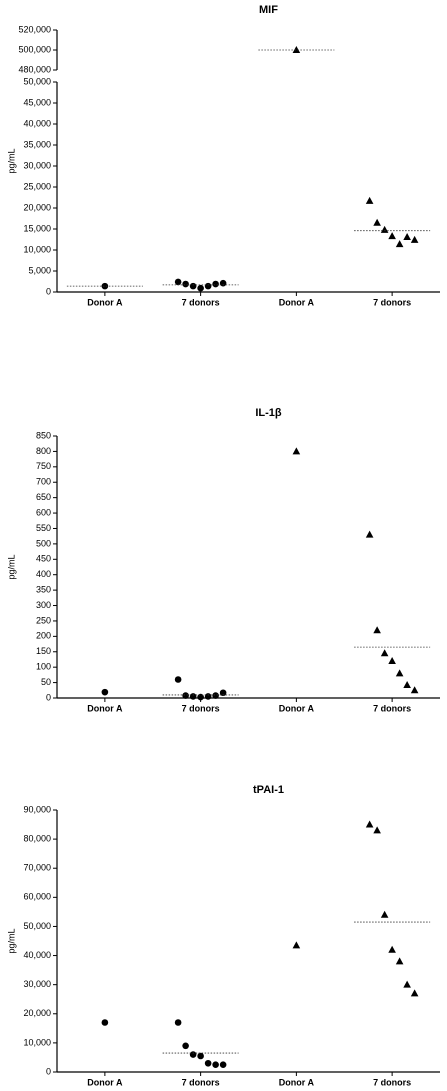 The width and height of the screenshot is (447, 1091). What do you see at coordinates (34, 69) in the screenshot?
I see `y-tick-label: 480,000` at bounding box center [34, 69].